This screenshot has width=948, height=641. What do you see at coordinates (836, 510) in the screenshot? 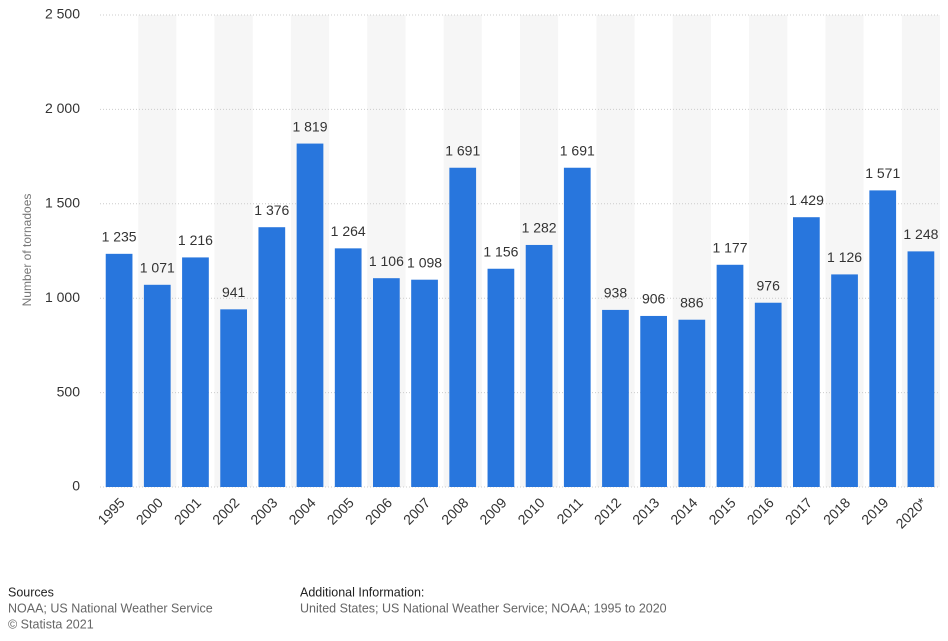
I see `x-tick-label: 2018` at bounding box center [836, 510].